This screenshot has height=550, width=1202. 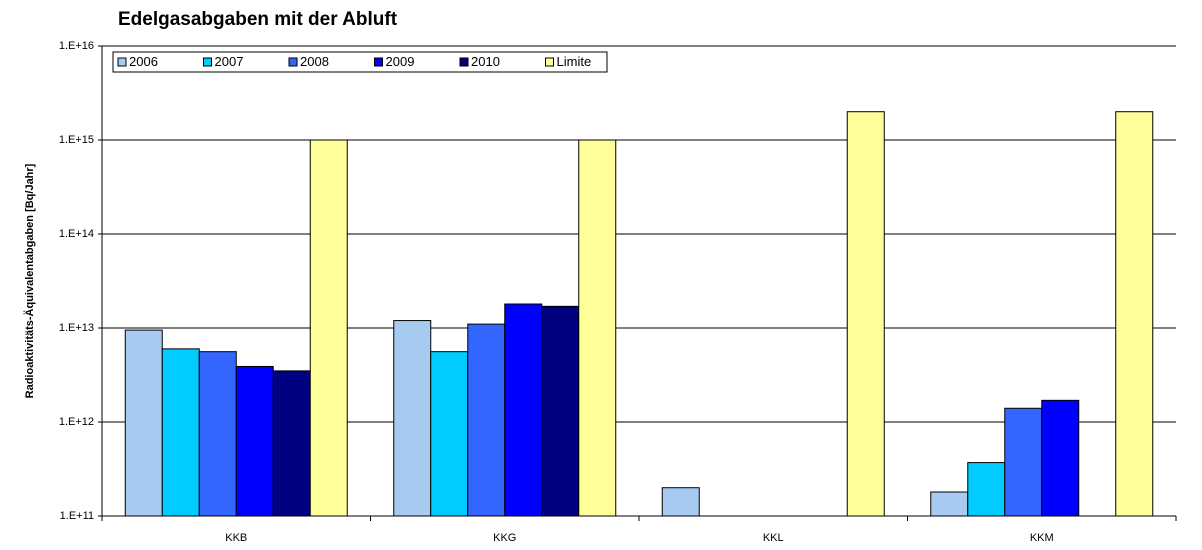 What do you see at coordinates (76, 46) in the screenshot?
I see `y-tick-label: 1.E+16` at bounding box center [76, 46].